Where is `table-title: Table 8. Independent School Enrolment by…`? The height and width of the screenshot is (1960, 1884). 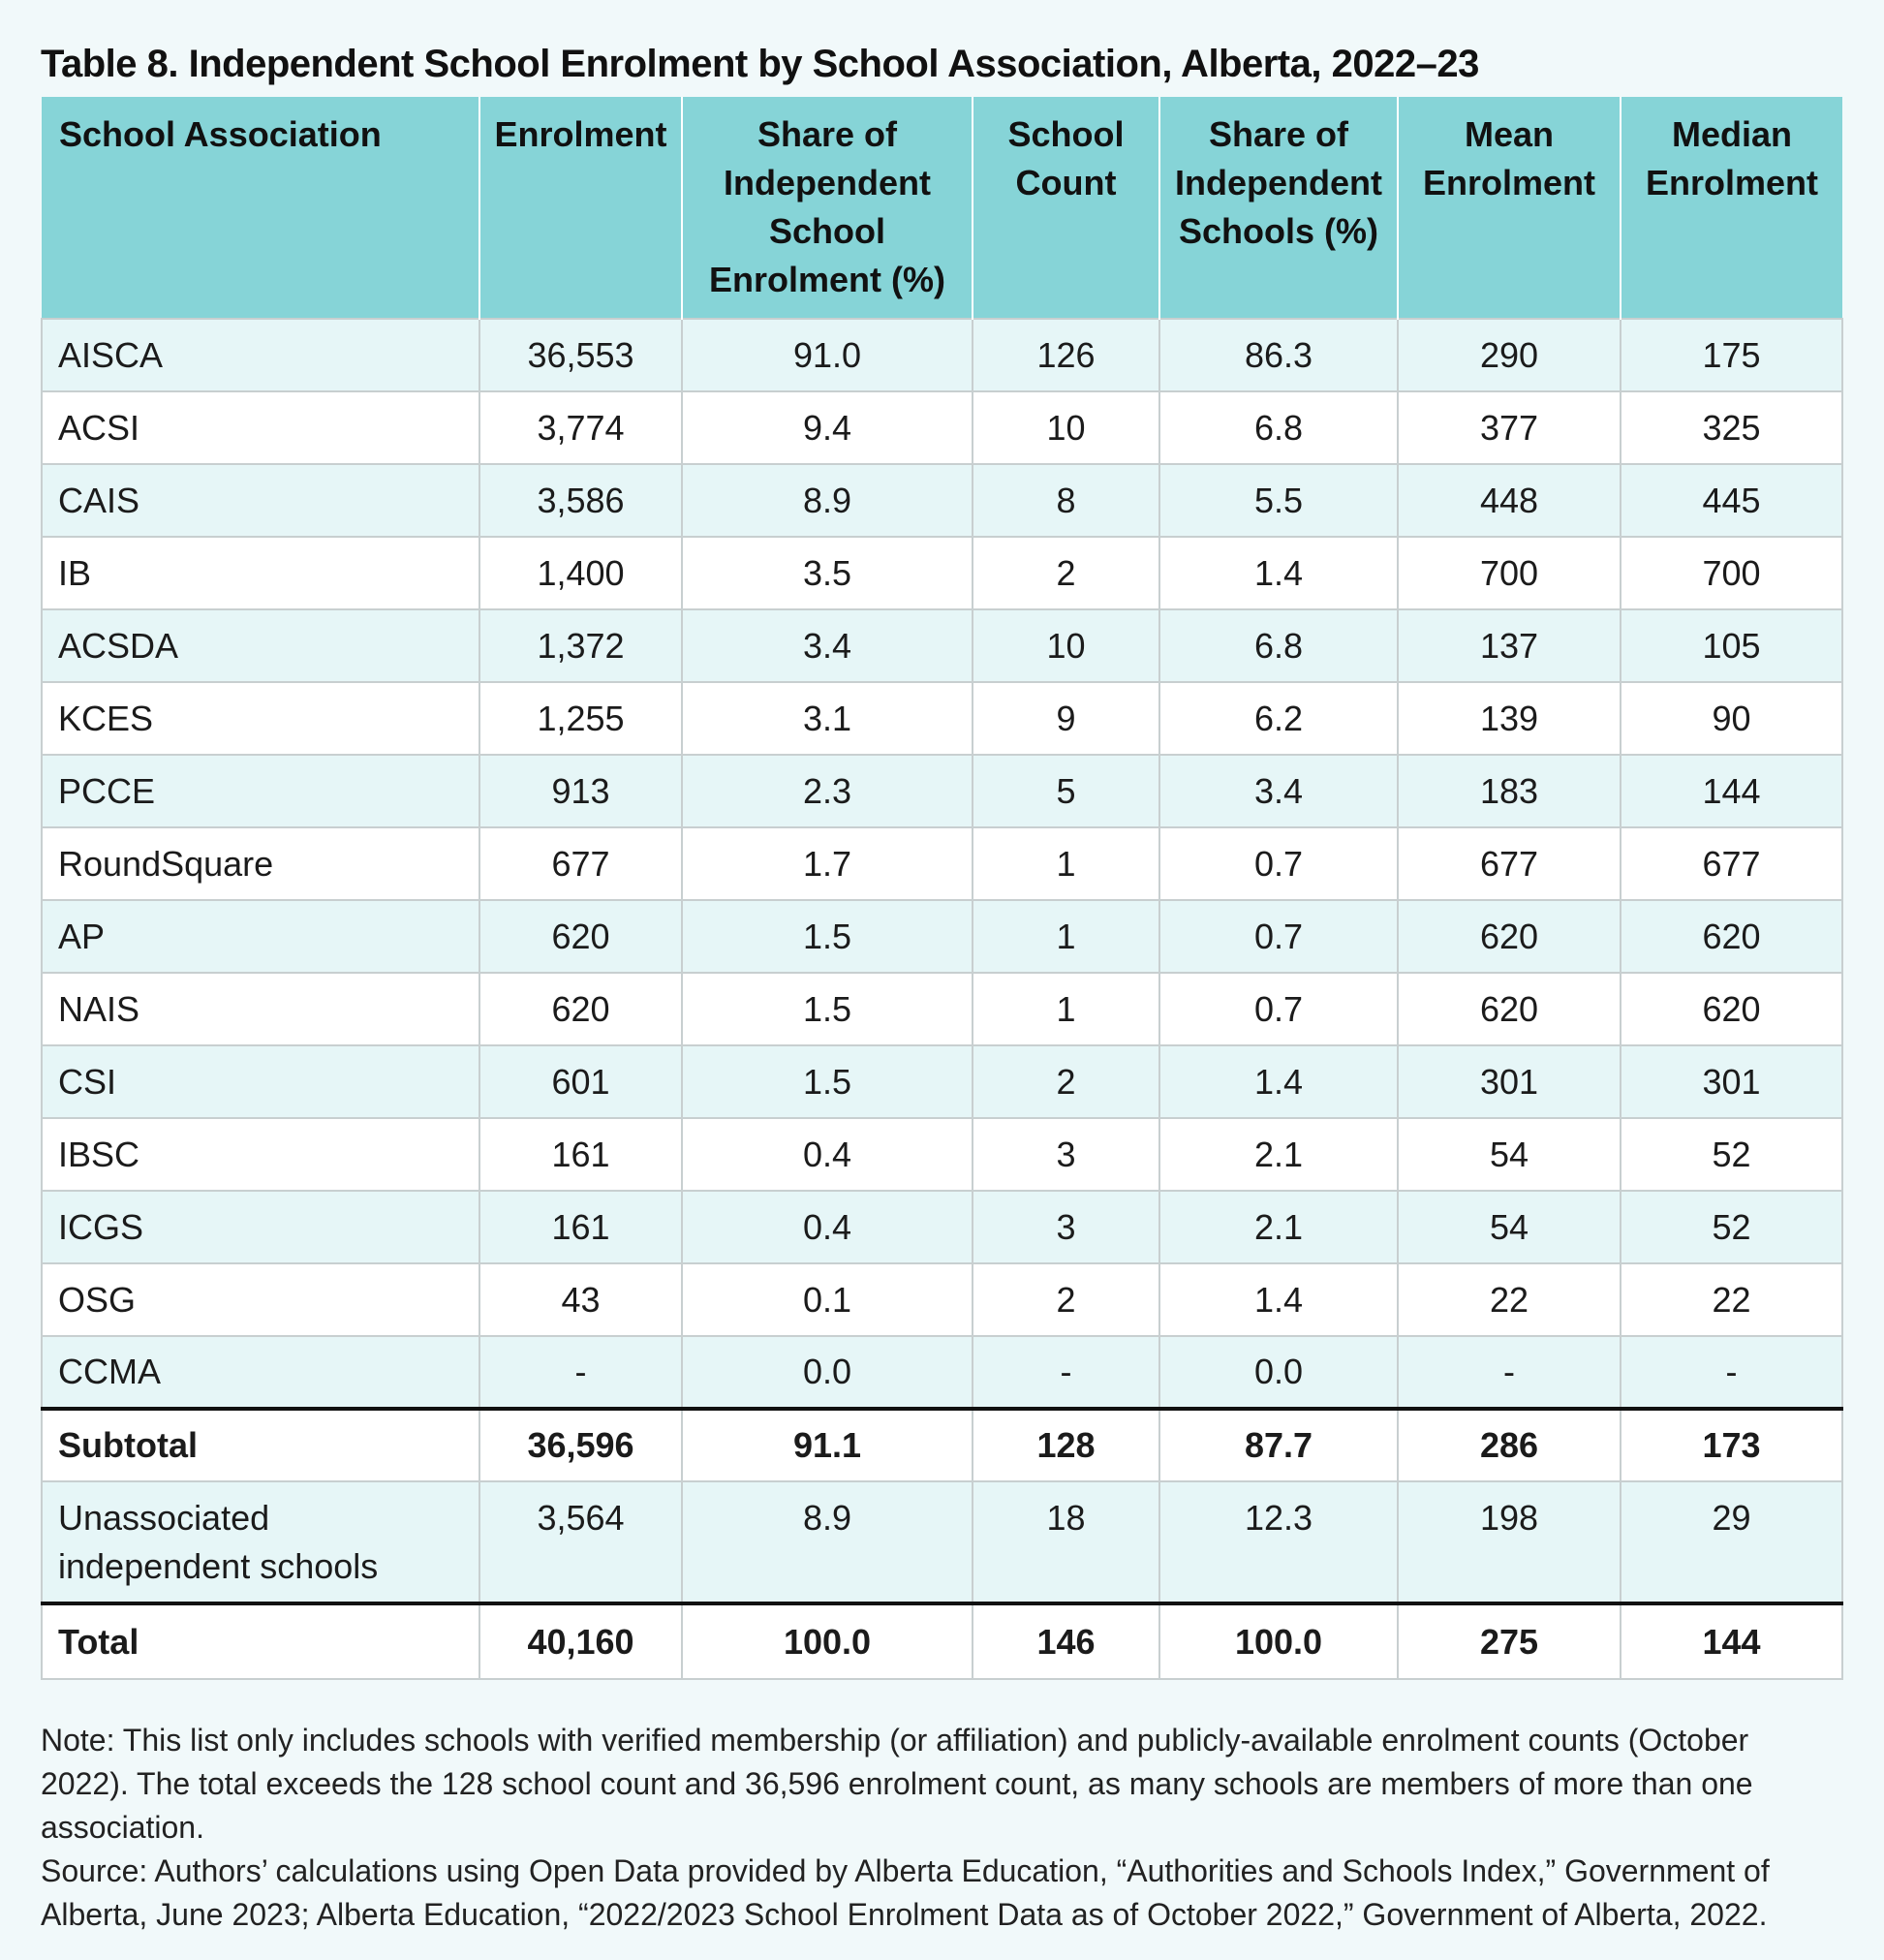 table-title: Table 8. Independent School Enrolment by… is located at coordinates (760, 64).